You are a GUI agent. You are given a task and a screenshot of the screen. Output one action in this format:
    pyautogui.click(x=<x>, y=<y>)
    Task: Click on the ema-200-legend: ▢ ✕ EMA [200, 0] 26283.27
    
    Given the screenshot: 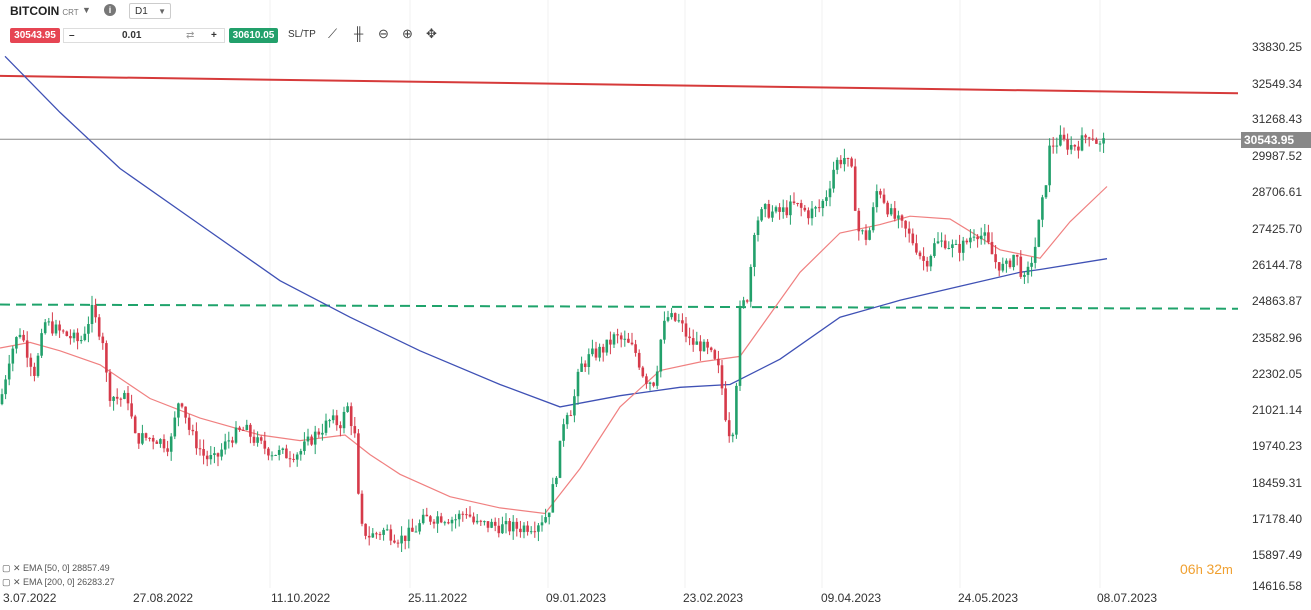 What is the action you would take?
    pyautogui.click(x=58, y=582)
    